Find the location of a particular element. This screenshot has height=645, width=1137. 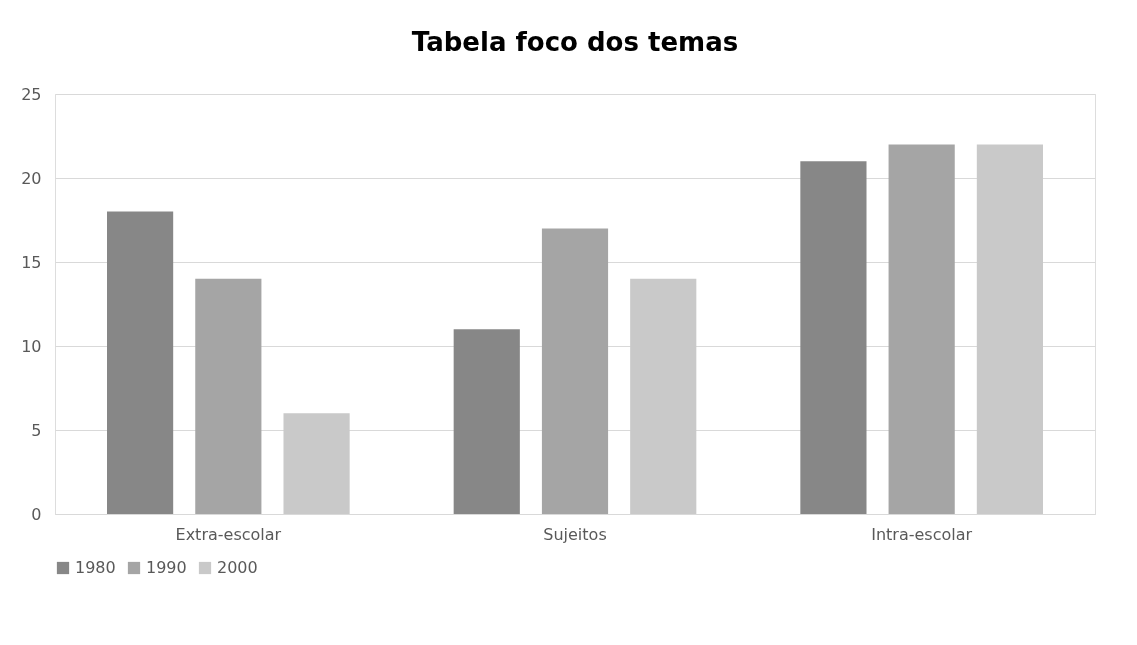

x-tick-label: Intra-escolar is located at coordinates (922, 534).